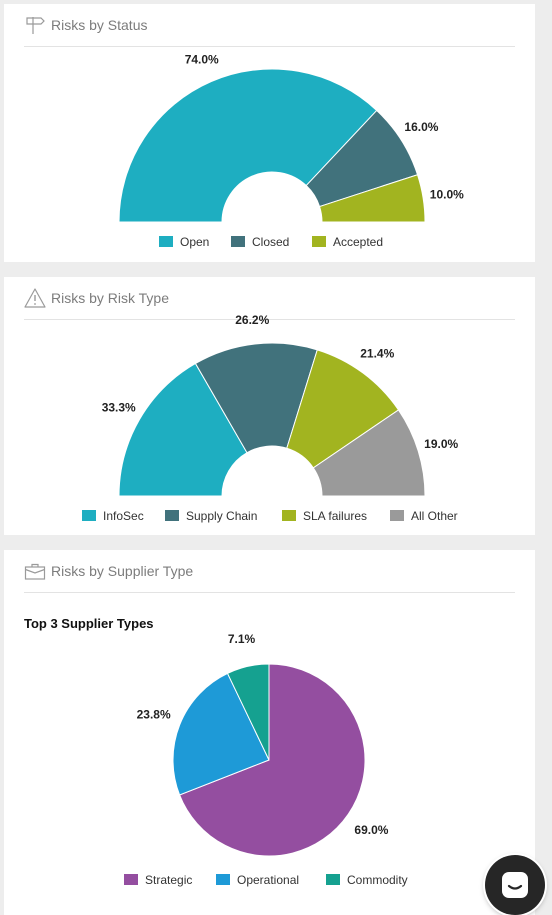 The height and width of the screenshot is (915, 552). Describe the element at coordinates (377, 354) in the screenshot. I see `data-label: 21.4%` at that location.